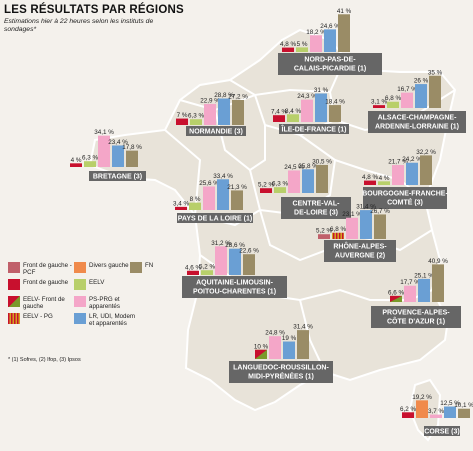 The image size is (473, 451). Describe the element at coordinates (118, 142) in the screenshot. I see `bar-value-label: 23,4 %` at that location.